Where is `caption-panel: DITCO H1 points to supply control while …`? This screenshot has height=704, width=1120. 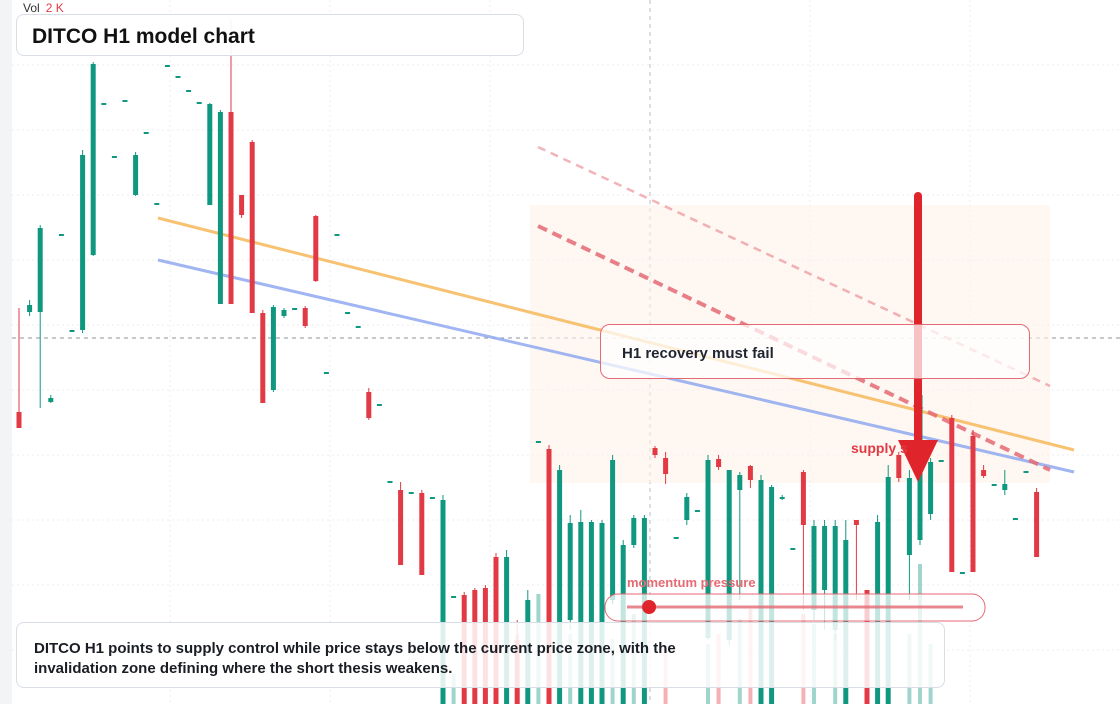
caption-panel: DITCO H1 points to supply control while … is located at coordinates (480, 655).